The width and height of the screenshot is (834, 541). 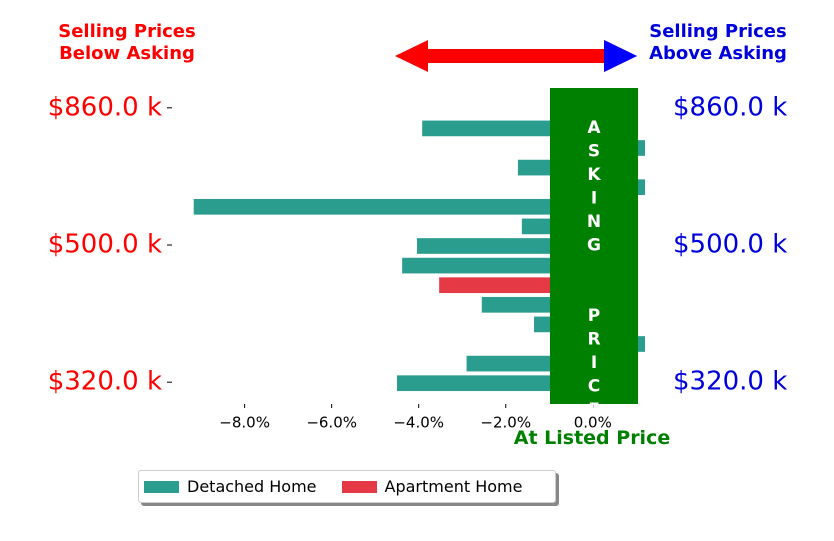 I want to click on y-tick-label: $500.0 k, so click(x=105, y=245).